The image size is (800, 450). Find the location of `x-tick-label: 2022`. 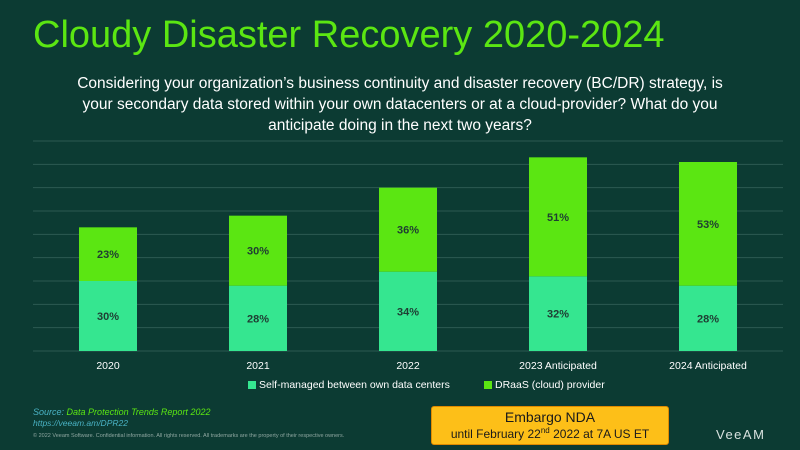

x-tick-label: 2022 is located at coordinates (408, 366).